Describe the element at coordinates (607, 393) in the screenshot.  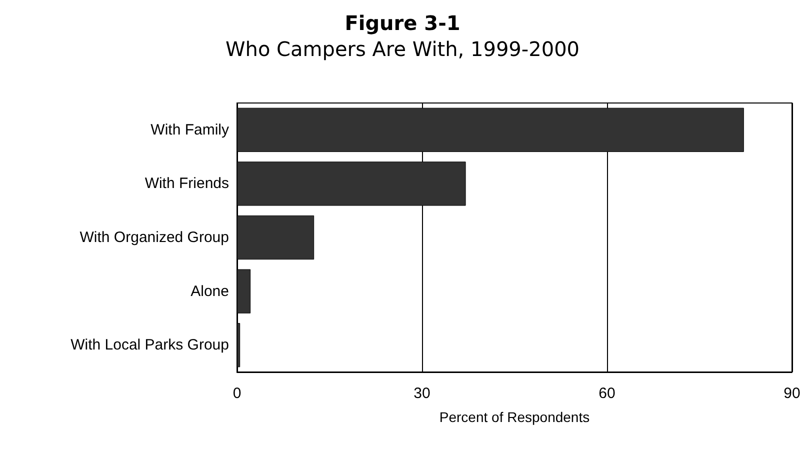
I see `x-tick-label: 60` at that location.